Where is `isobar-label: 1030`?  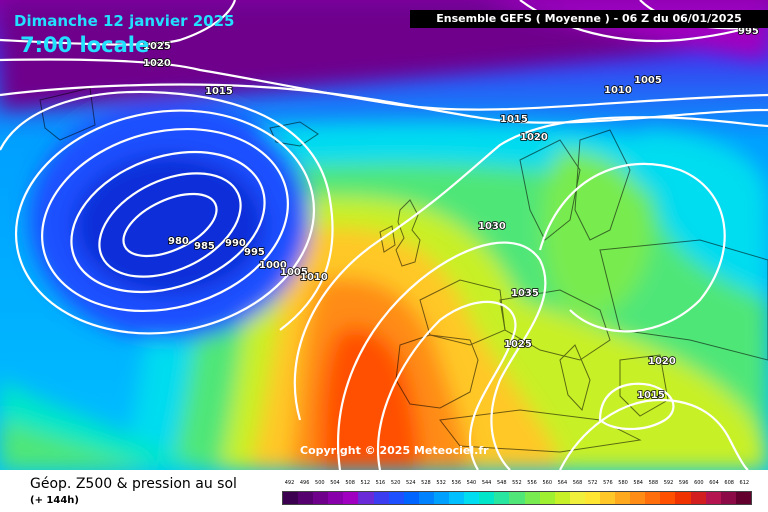 isobar-label: 1030 is located at coordinates (492, 226).